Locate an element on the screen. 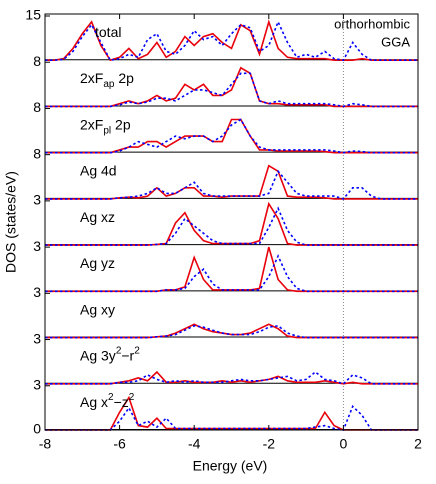 This screenshot has height=484, width=436. label-text: total is located at coordinates (108, 32).